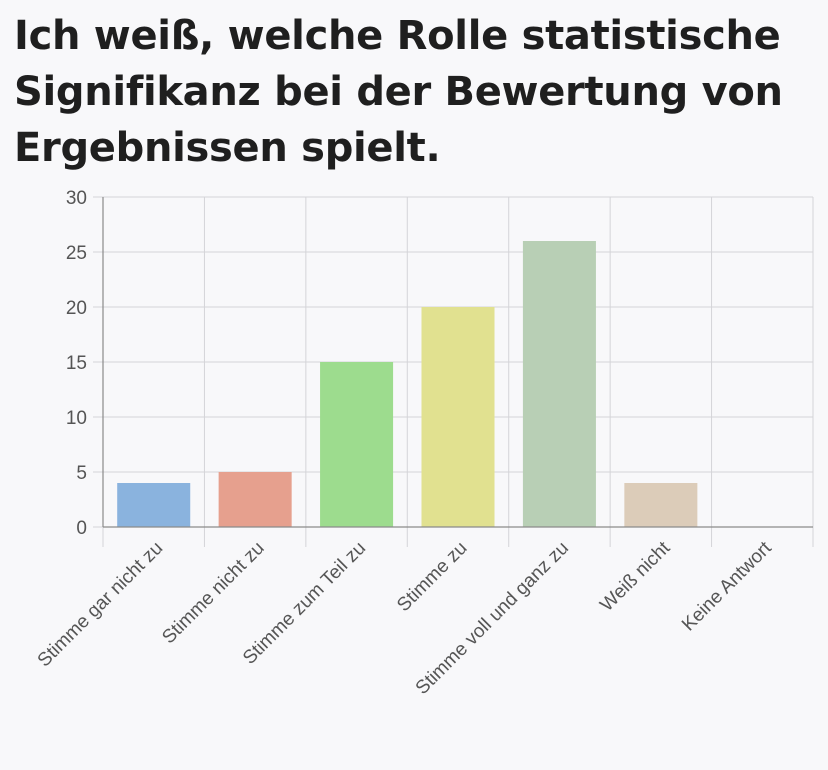 The width and height of the screenshot is (828, 770). Describe the element at coordinates (432, 577) in the screenshot. I see `x-tick-label: Stimme zu` at that location.